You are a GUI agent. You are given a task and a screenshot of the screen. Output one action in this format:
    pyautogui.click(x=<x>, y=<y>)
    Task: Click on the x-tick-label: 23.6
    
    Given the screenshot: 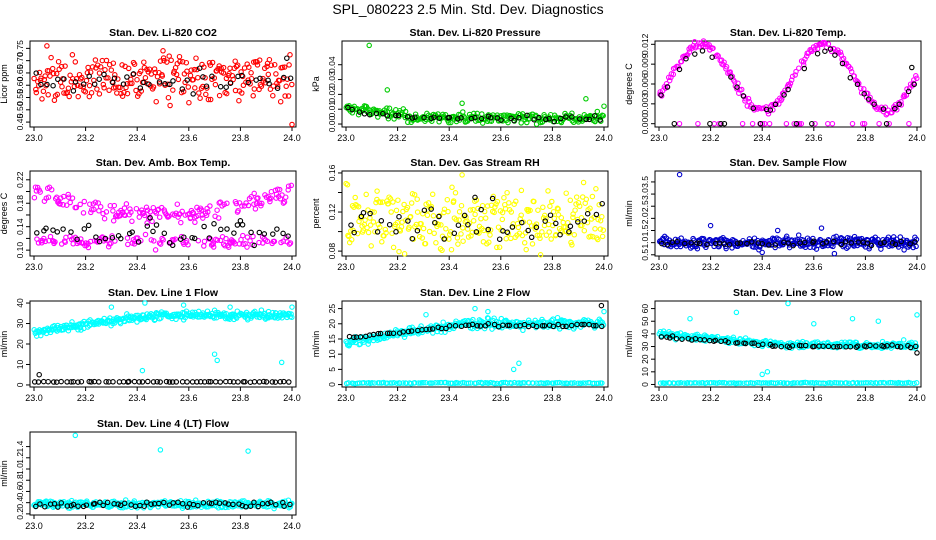 What is the action you would take?
    pyautogui.click(x=501, y=398)
    